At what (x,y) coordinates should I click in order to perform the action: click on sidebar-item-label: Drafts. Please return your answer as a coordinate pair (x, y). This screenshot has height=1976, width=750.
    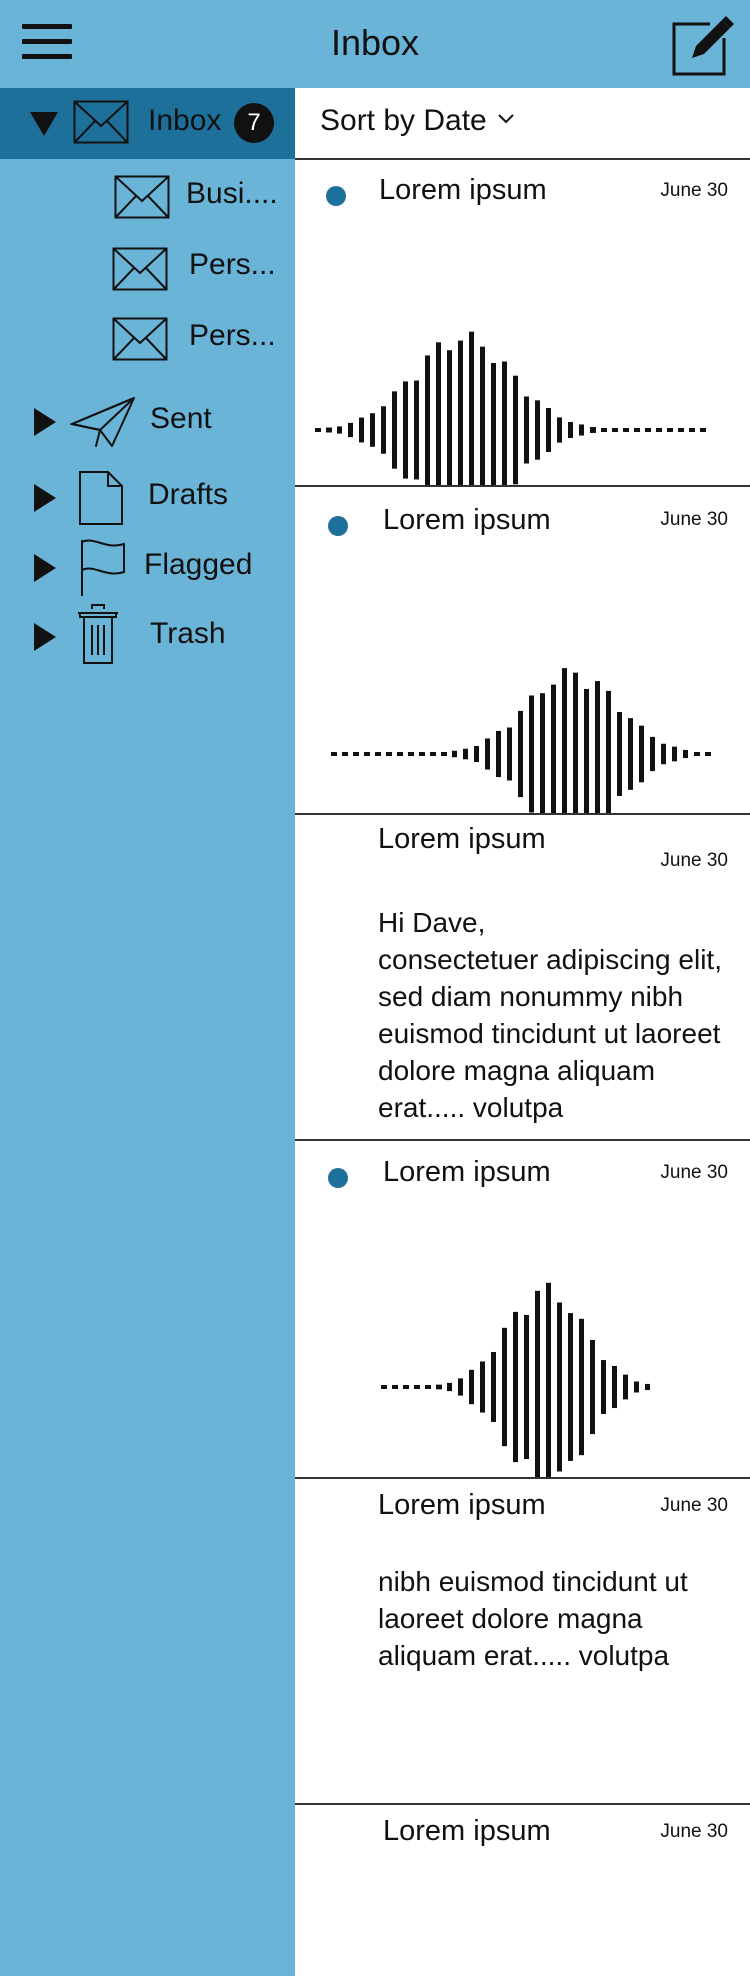
    Looking at the image, I should click on (188, 494).